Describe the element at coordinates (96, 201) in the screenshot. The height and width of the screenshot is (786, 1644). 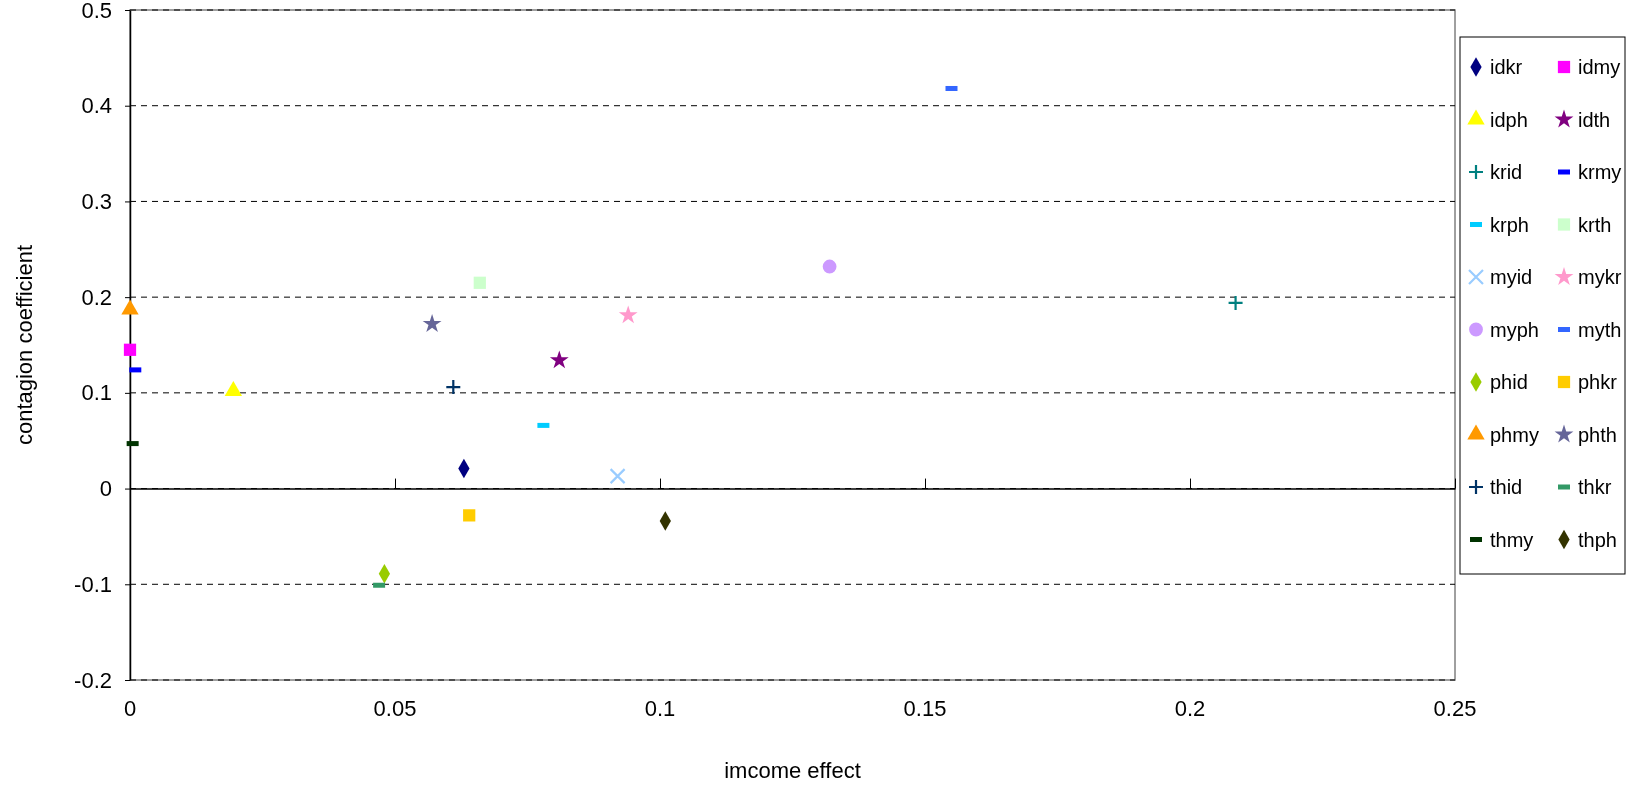
I see `y-tick-label: 0.3` at that location.